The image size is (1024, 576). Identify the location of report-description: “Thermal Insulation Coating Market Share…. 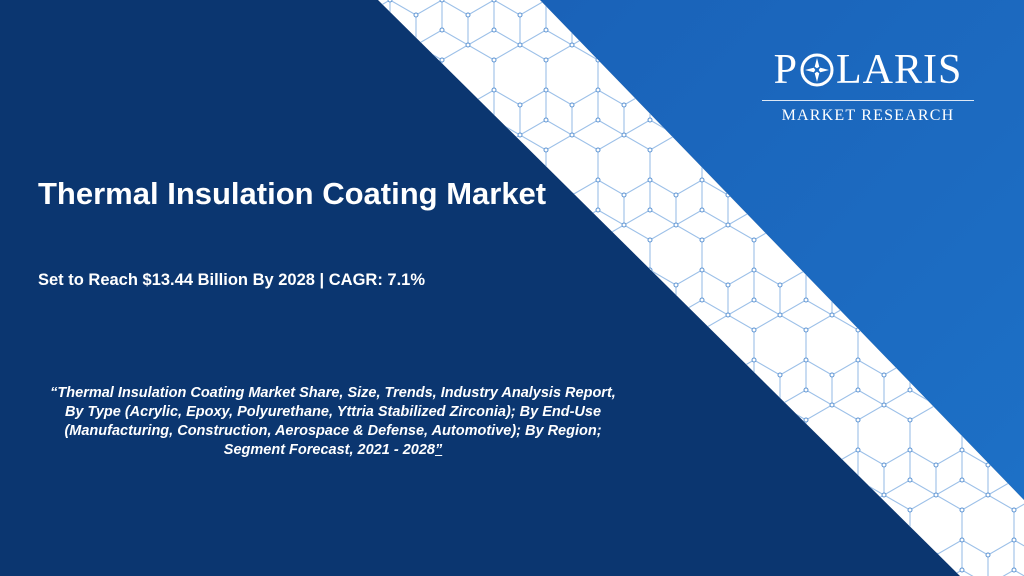
(333, 422).